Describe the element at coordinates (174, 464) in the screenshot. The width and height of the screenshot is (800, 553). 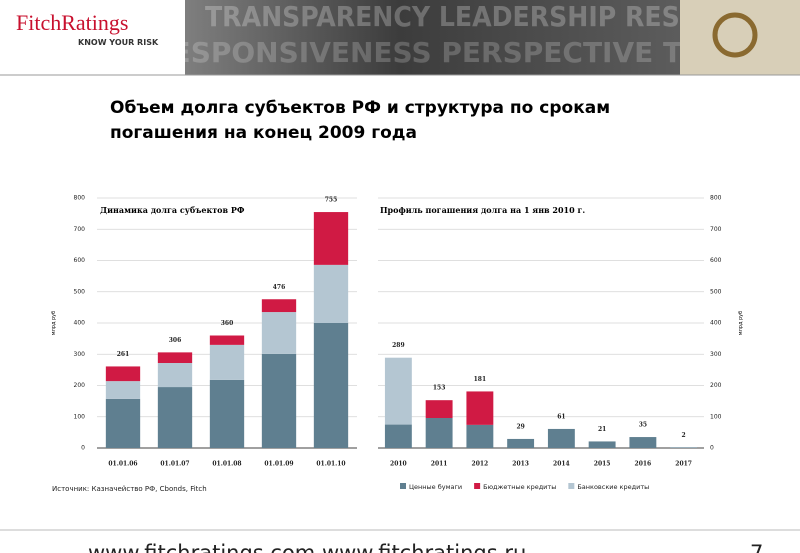
I see `x-tick-label: 01.01.07` at that location.